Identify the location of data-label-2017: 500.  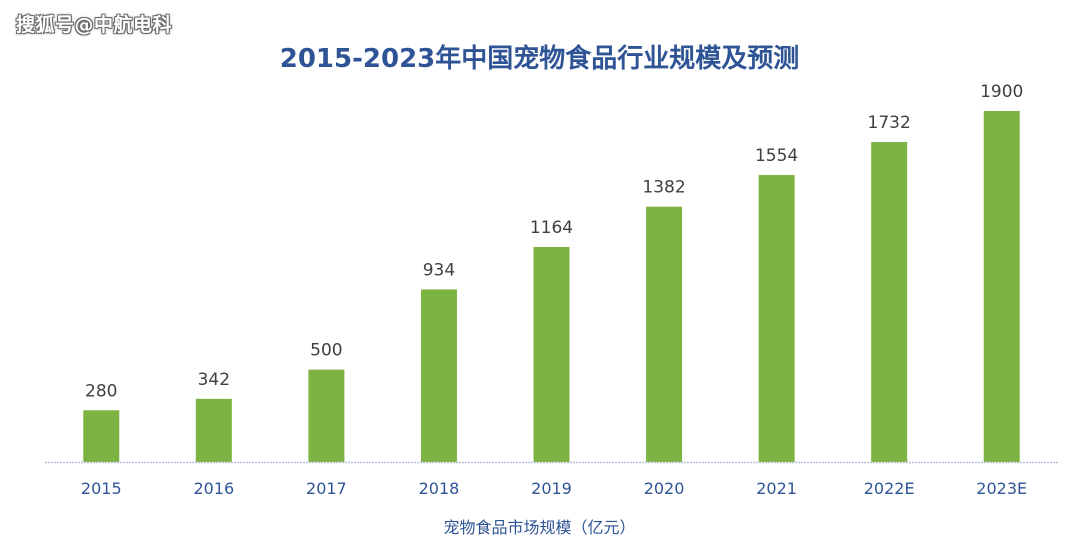
(326, 351).